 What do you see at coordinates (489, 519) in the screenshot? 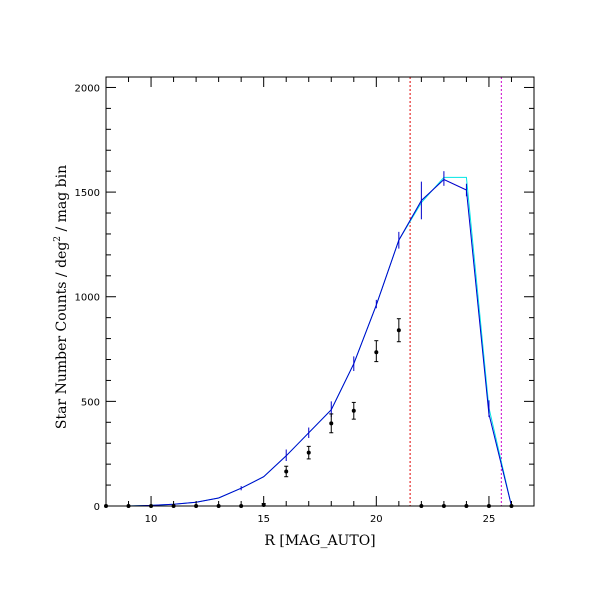
I see `x-tick-label: 25` at bounding box center [489, 519].